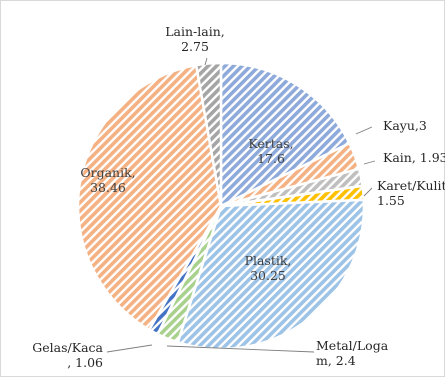 The image size is (445, 382). I want to click on data-label-line: Kain, 1.93, so click(414, 157).